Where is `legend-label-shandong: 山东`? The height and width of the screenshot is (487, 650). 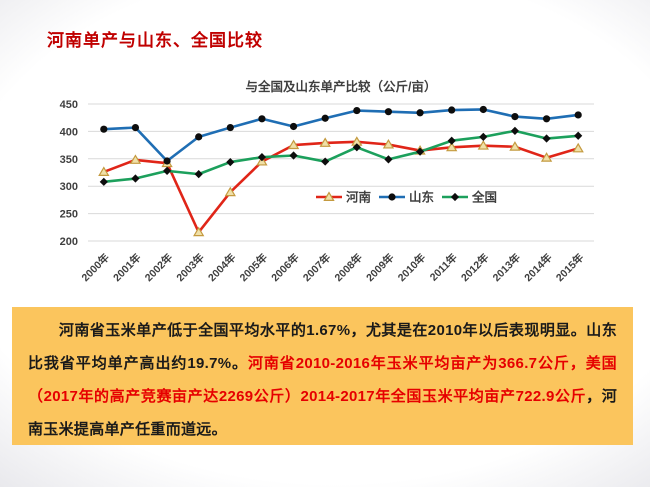
legend-label-shandong: 山东 is located at coordinates (422, 197).